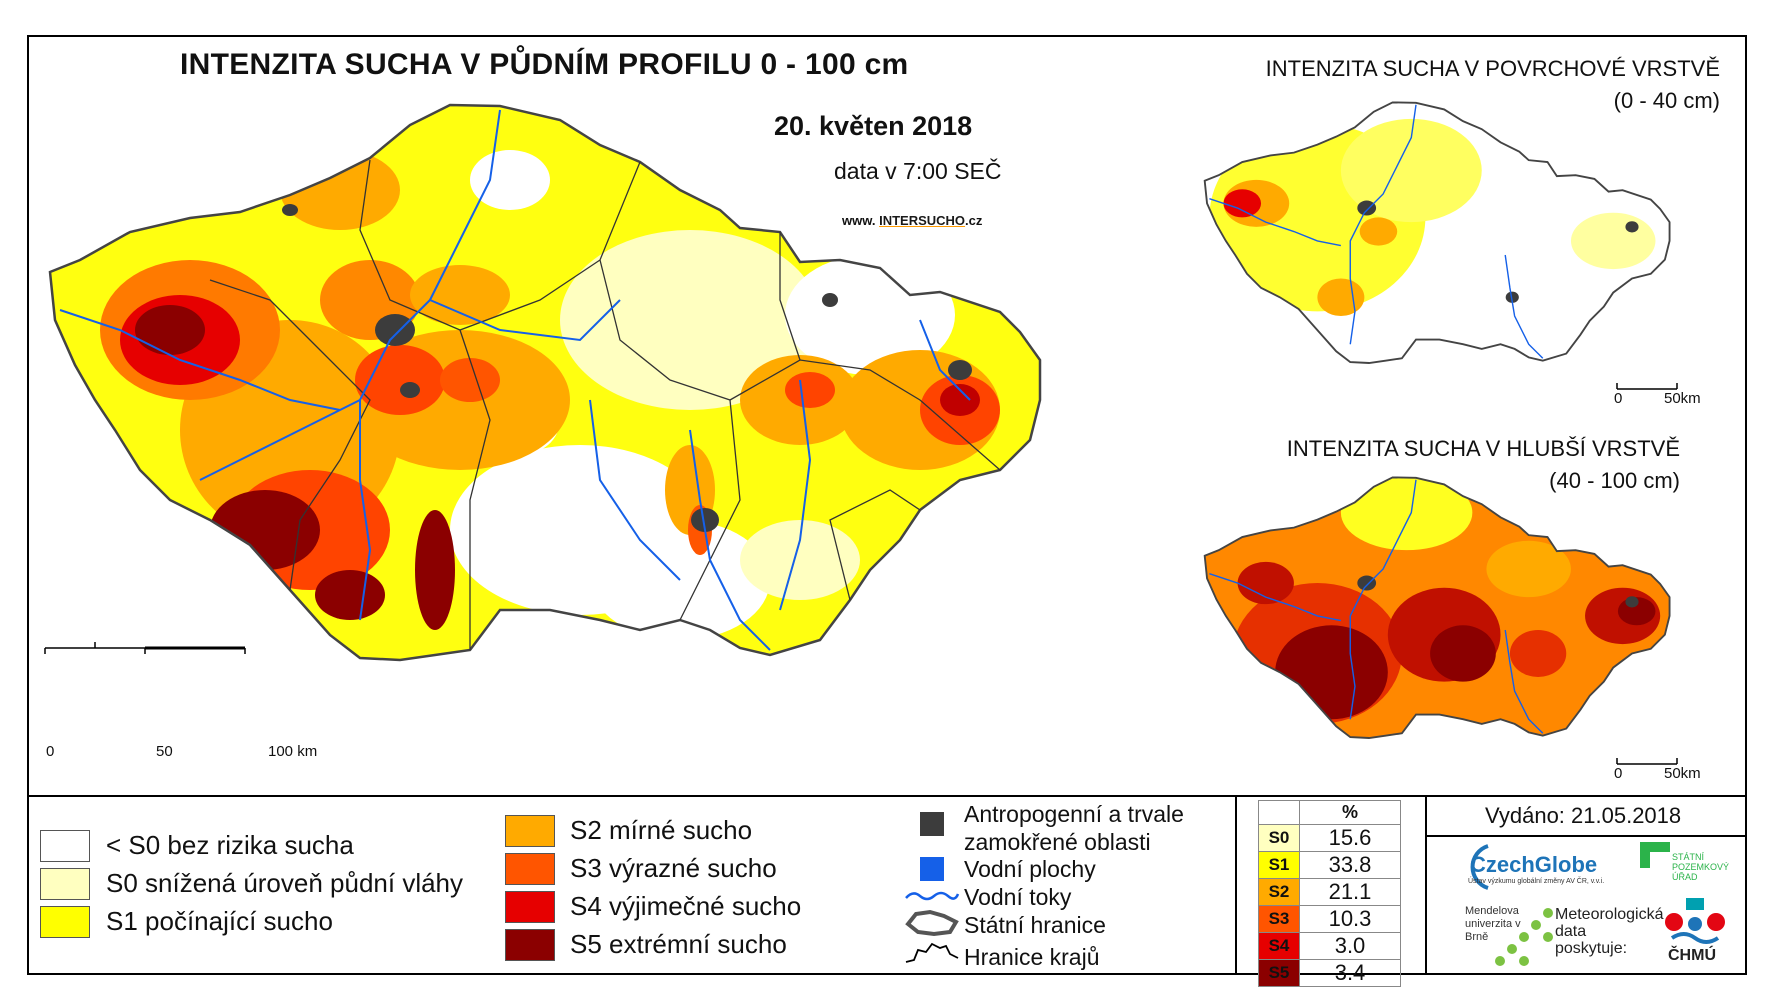 The height and width of the screenshot is (1003, 1772). Describe the element at coordinates (293, 751) in the screenshot. I see `main-scale-label-100: 100 km` at that location.